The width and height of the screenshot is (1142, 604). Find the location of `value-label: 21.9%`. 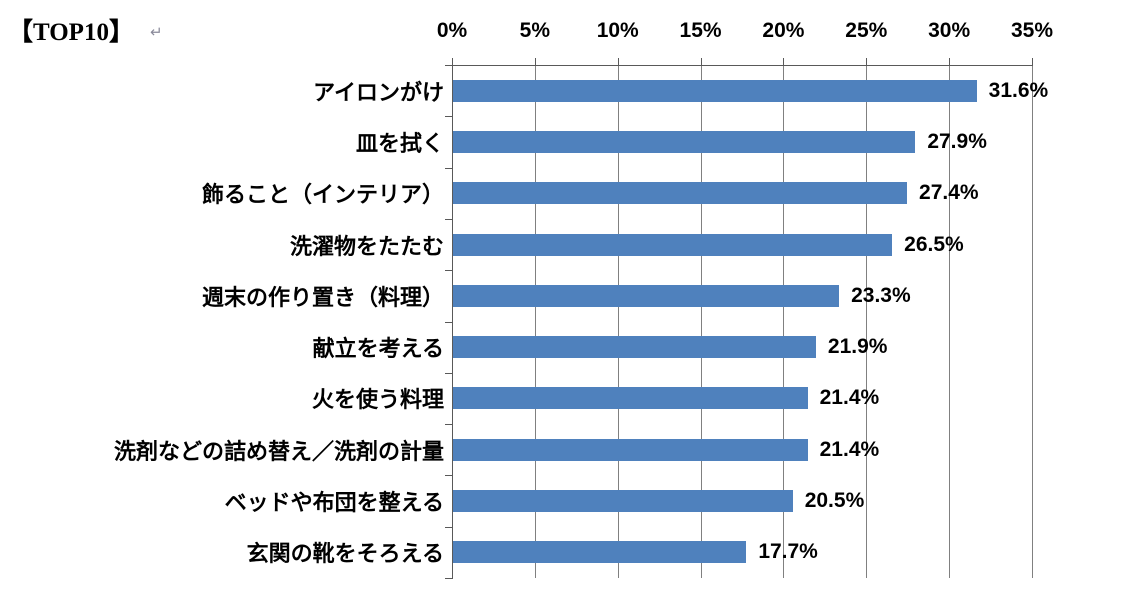

value-label: 21.9% is located at coordinates (857, 347).